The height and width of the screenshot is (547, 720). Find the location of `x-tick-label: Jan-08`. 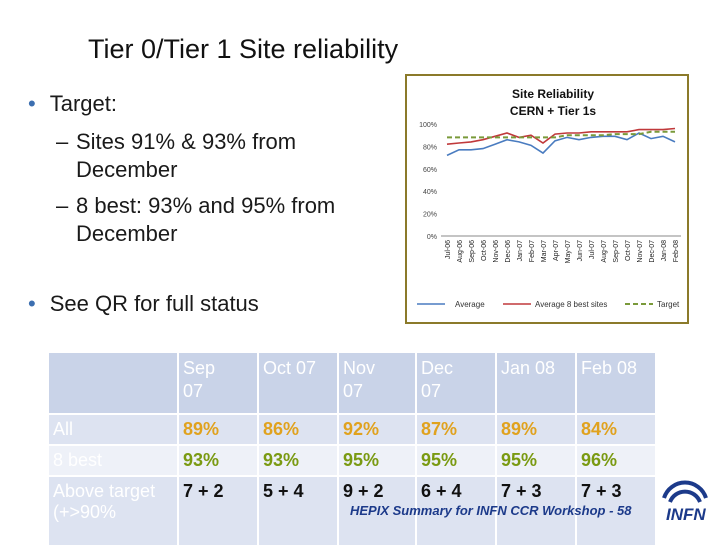

x-tick-label: Jan-08 is located at coordinates (664, 251).